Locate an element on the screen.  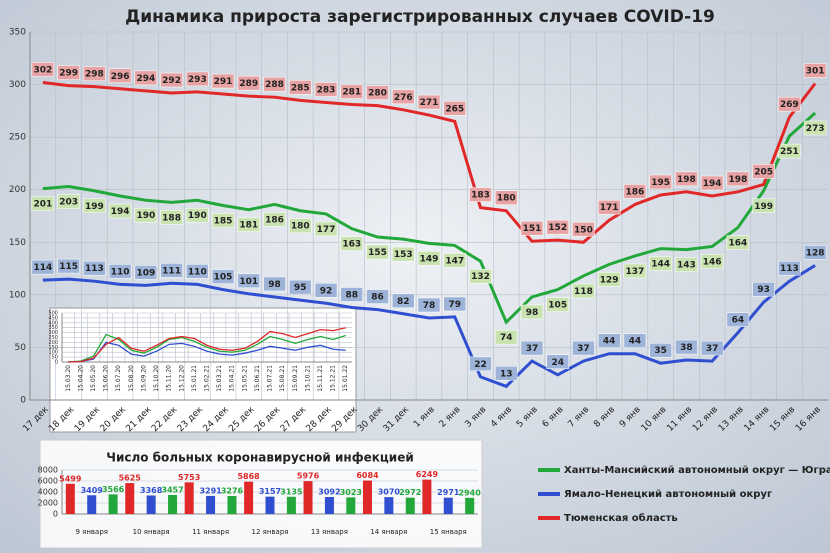
data-label: 137 is located at coordinates (635, 272).